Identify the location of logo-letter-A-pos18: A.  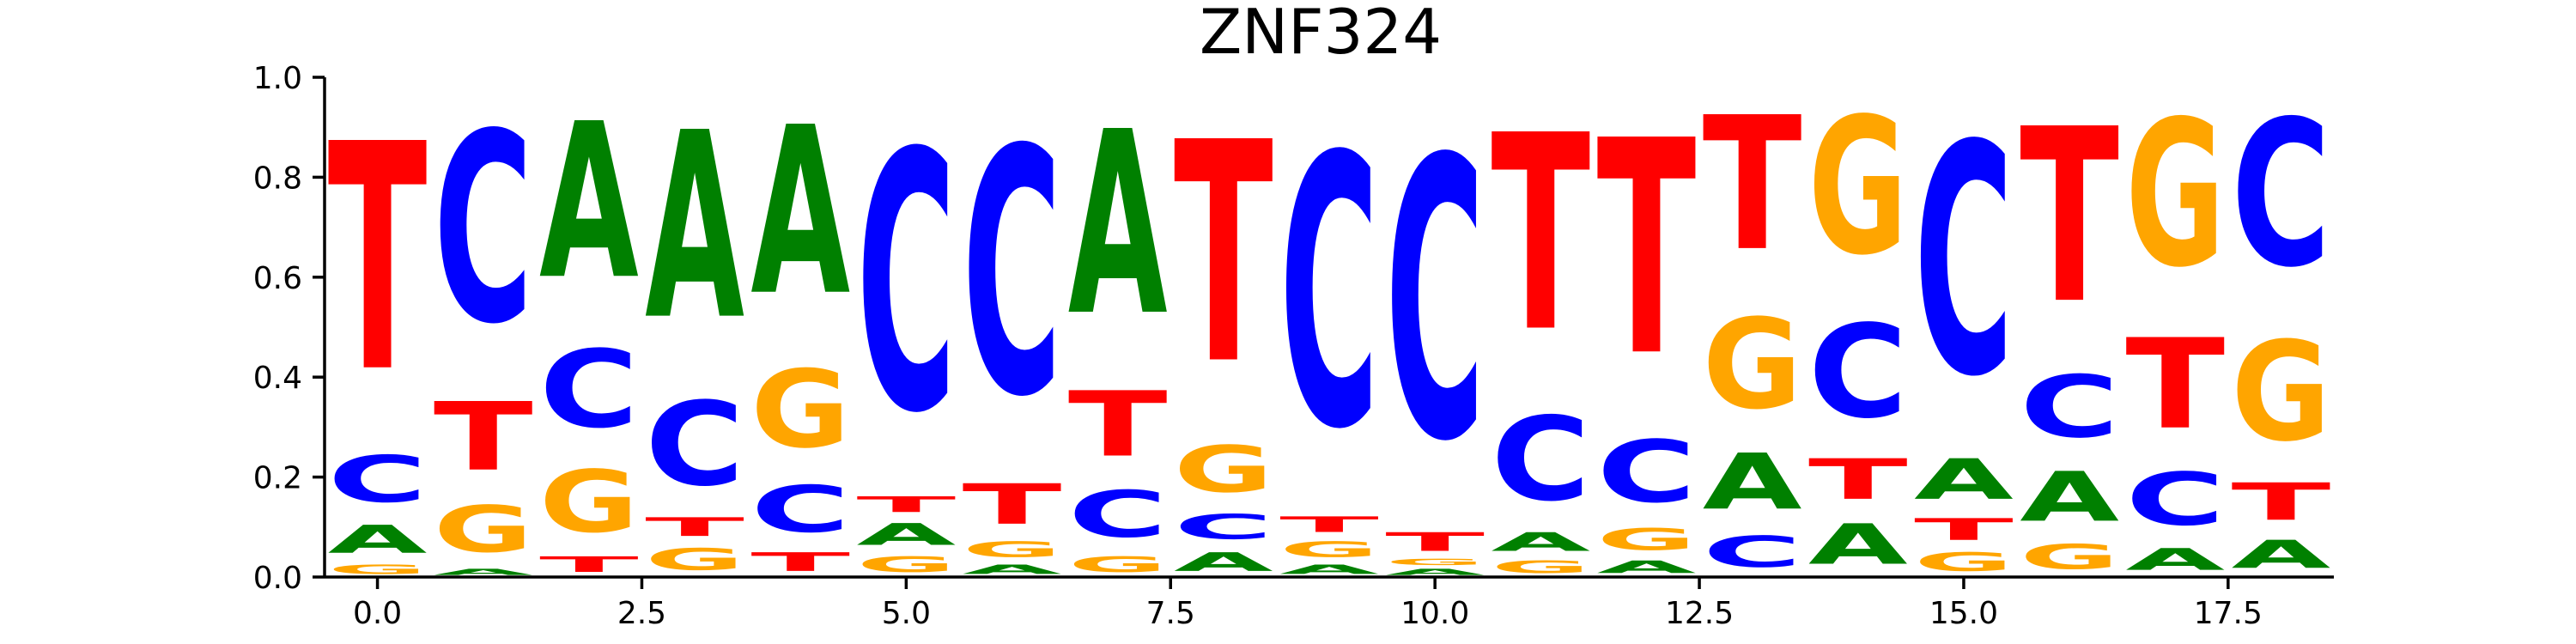
(2281, 554).